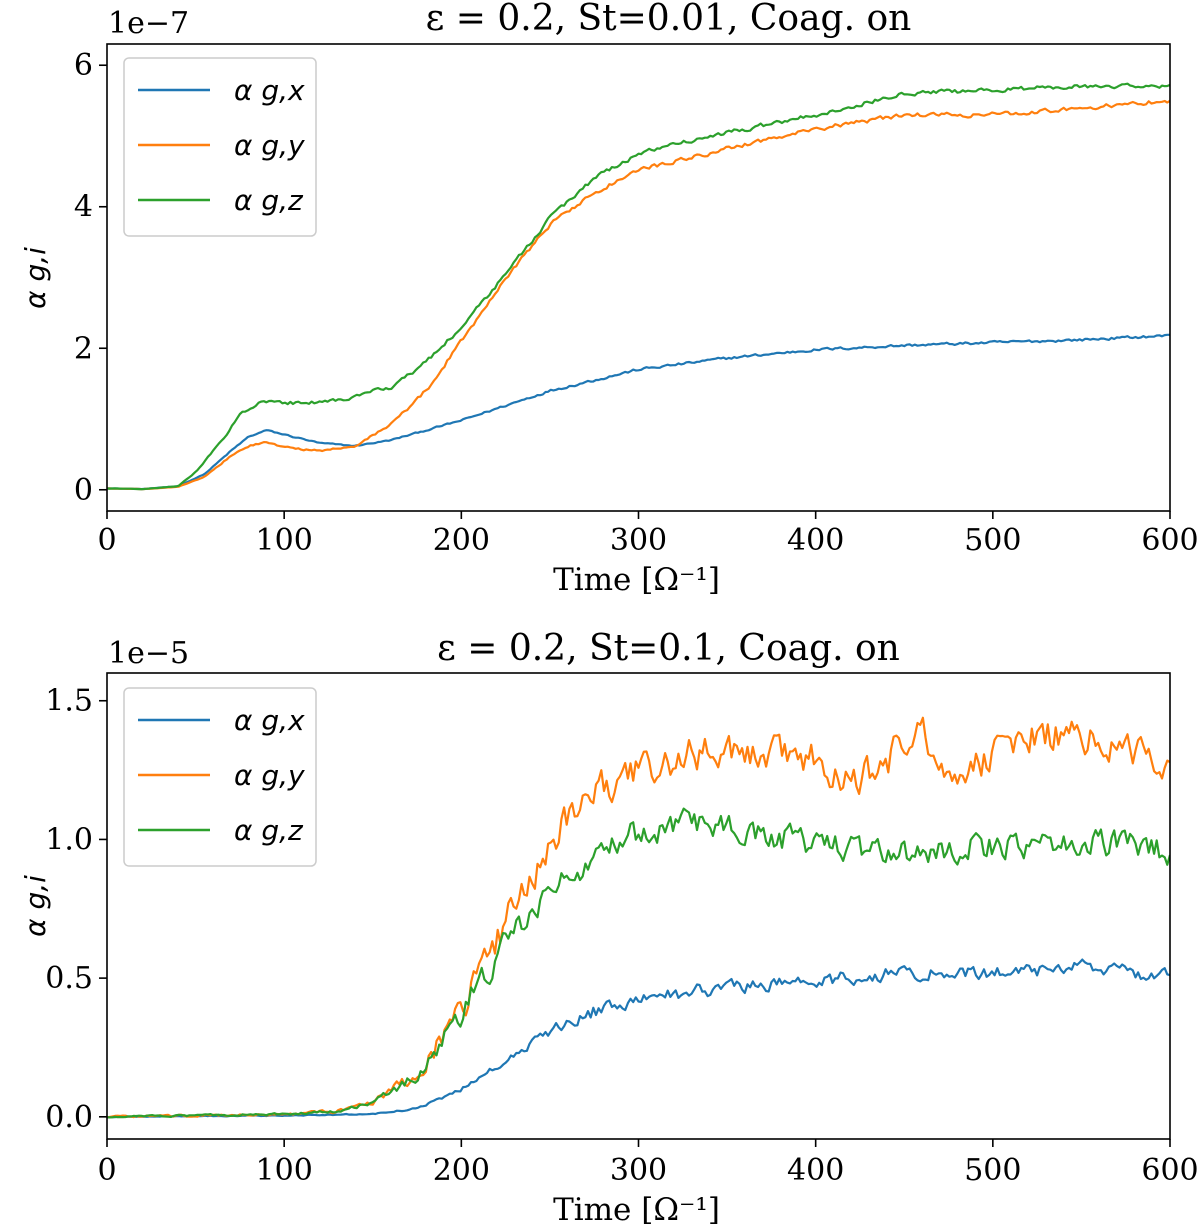 The width and height of the screenshot is (1200, 1227). Describe the element at coordinates (69, 978) in the screenshot. I see `y-tick-label: 0.5` at that location.